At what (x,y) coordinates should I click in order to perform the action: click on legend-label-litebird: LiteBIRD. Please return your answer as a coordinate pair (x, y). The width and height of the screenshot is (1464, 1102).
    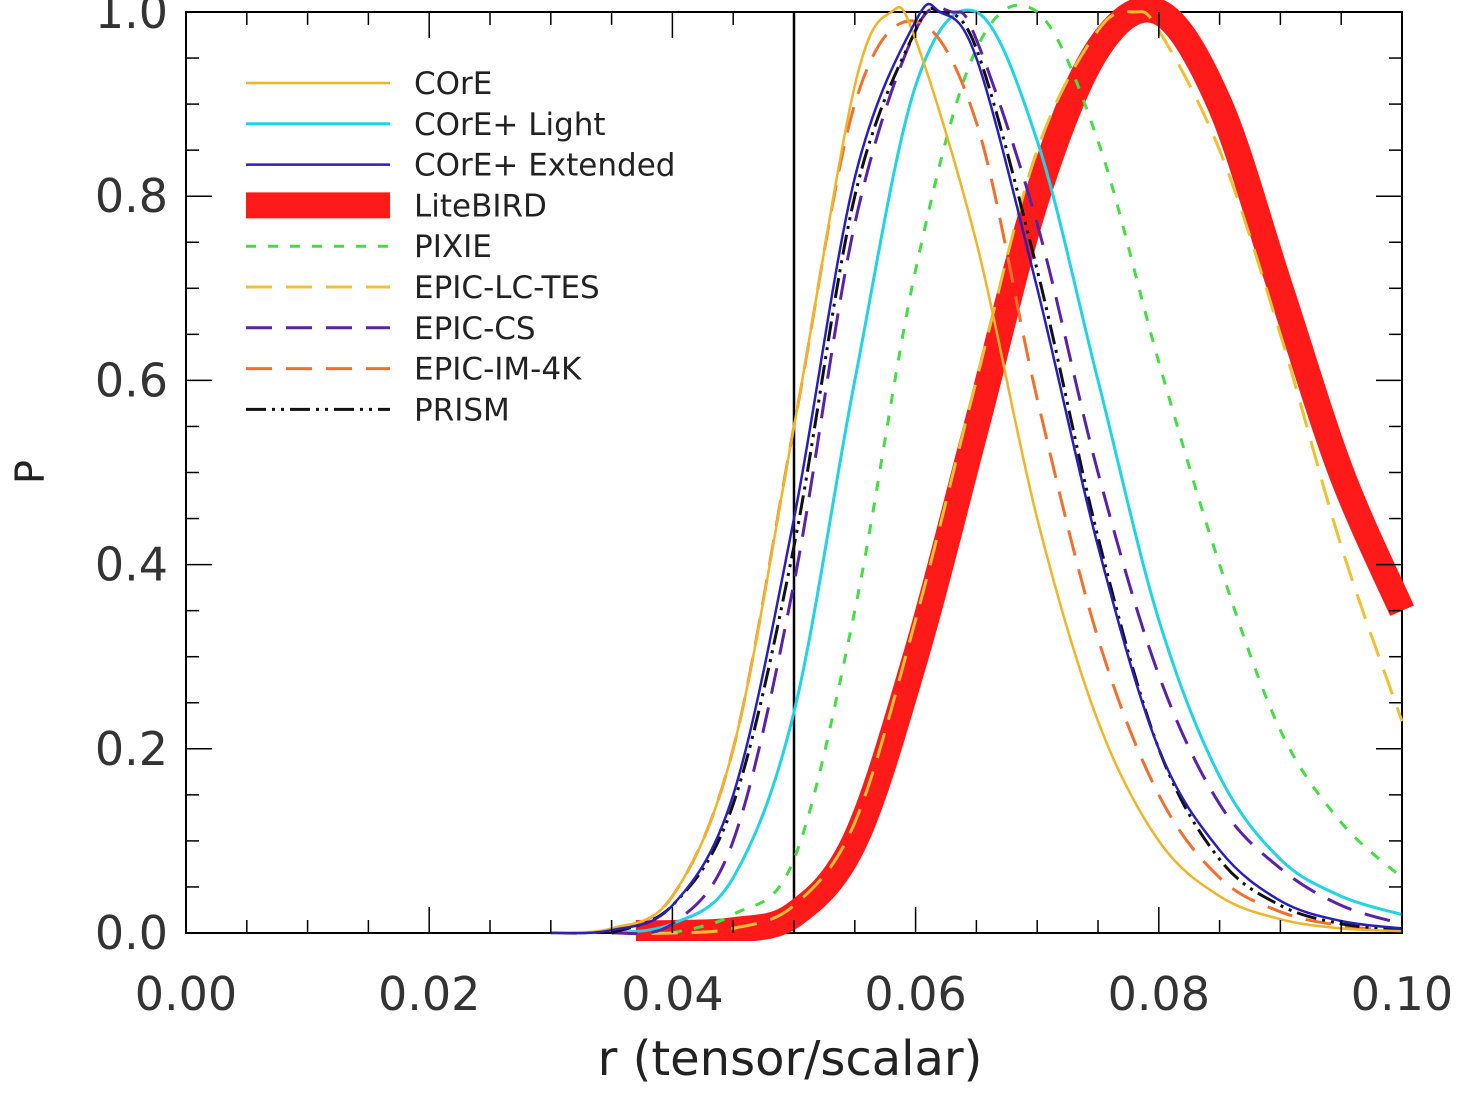
    Looking at the image, I should click on (480, 206).